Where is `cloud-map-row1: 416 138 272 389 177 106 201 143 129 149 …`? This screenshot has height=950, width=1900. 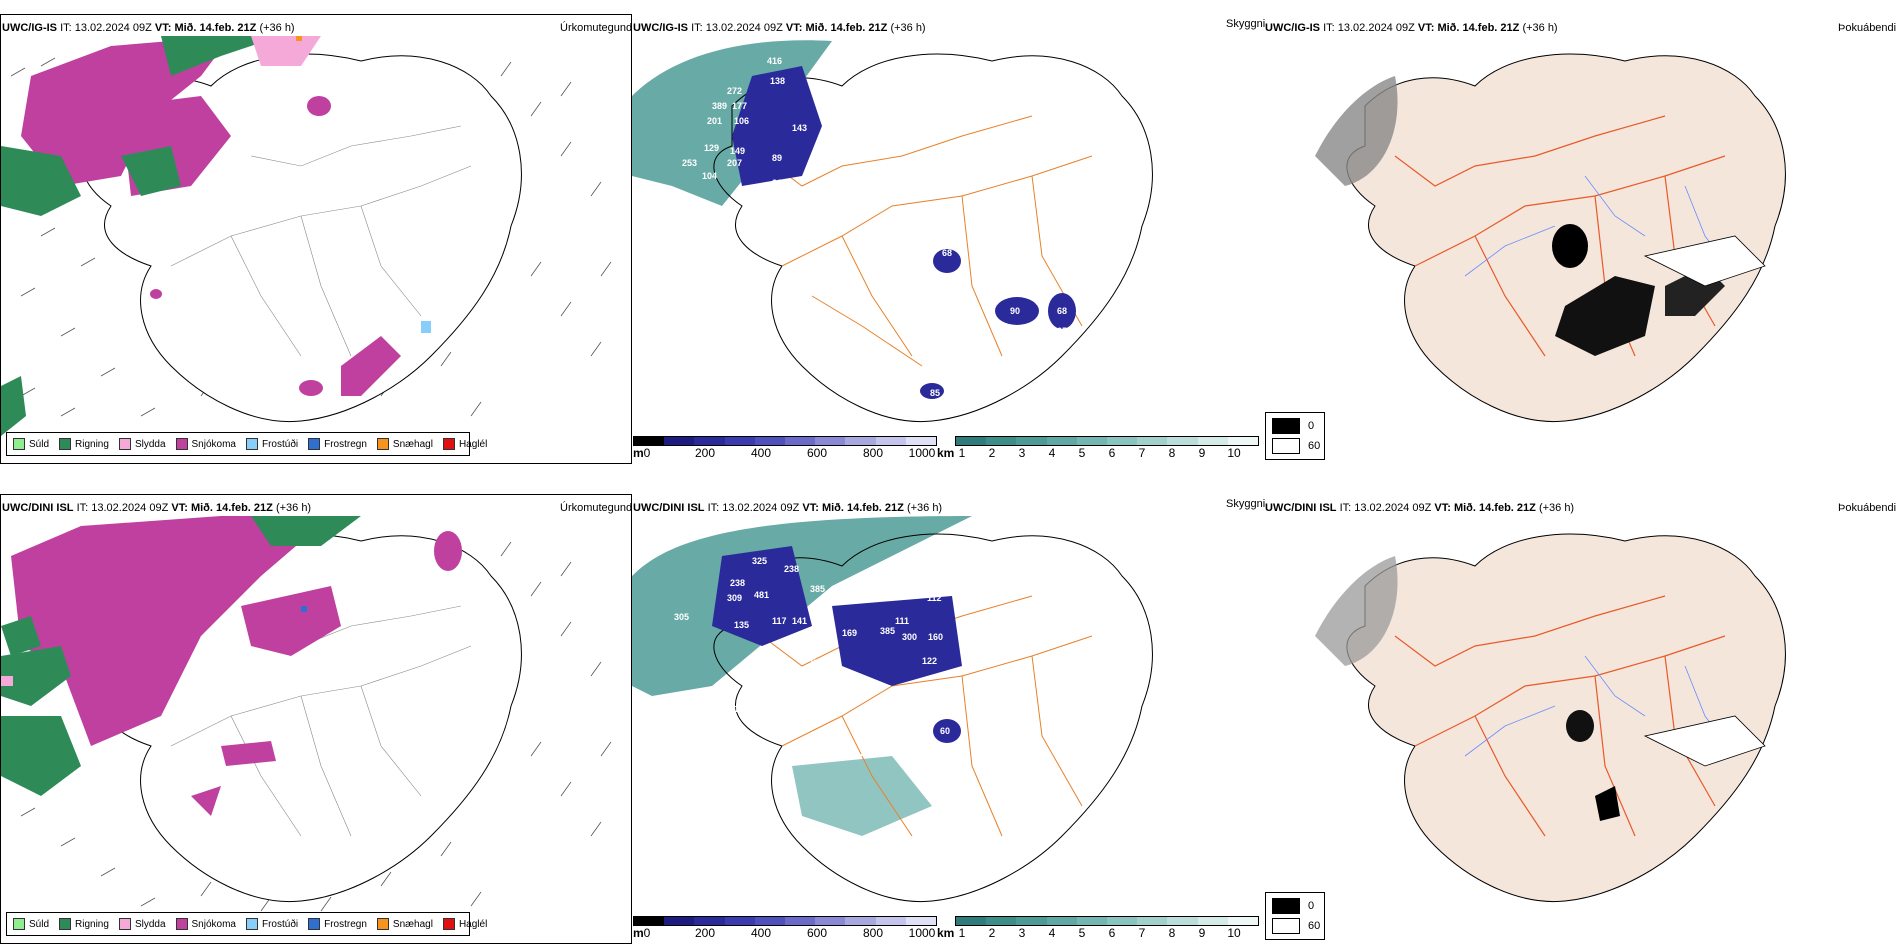
cloud-map-row1: 416 138 272 389 177 106 201 143 129 149 … is located at coordinates (892, 231).